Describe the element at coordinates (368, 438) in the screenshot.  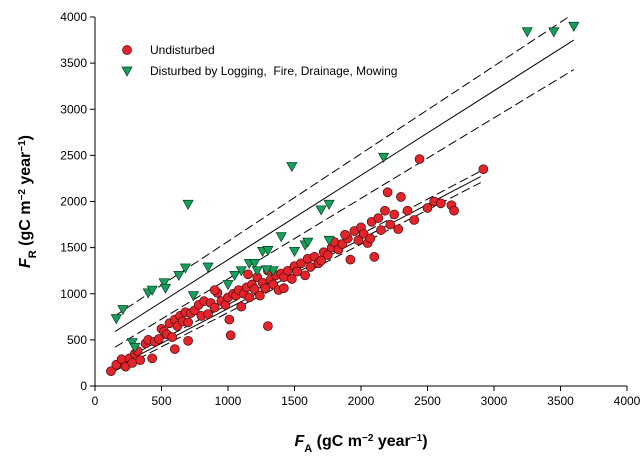
I see `xlabel-part: −2` at that location.